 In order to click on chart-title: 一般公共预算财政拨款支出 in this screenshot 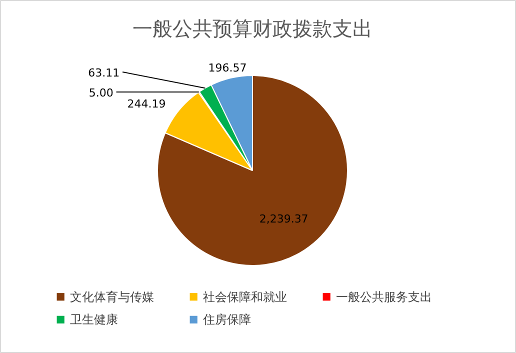, I will do `click(252, 28)`.